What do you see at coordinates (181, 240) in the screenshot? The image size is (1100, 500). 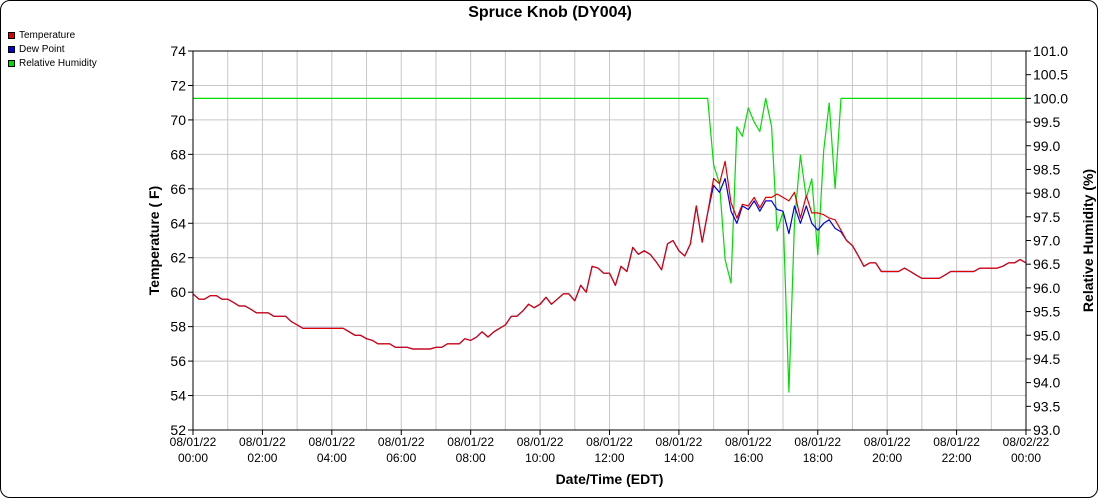 I see `y-axis-ticks: 52 54 56 58 60 62 64 66 68 70 72 74` at bounding box center [181, 240].